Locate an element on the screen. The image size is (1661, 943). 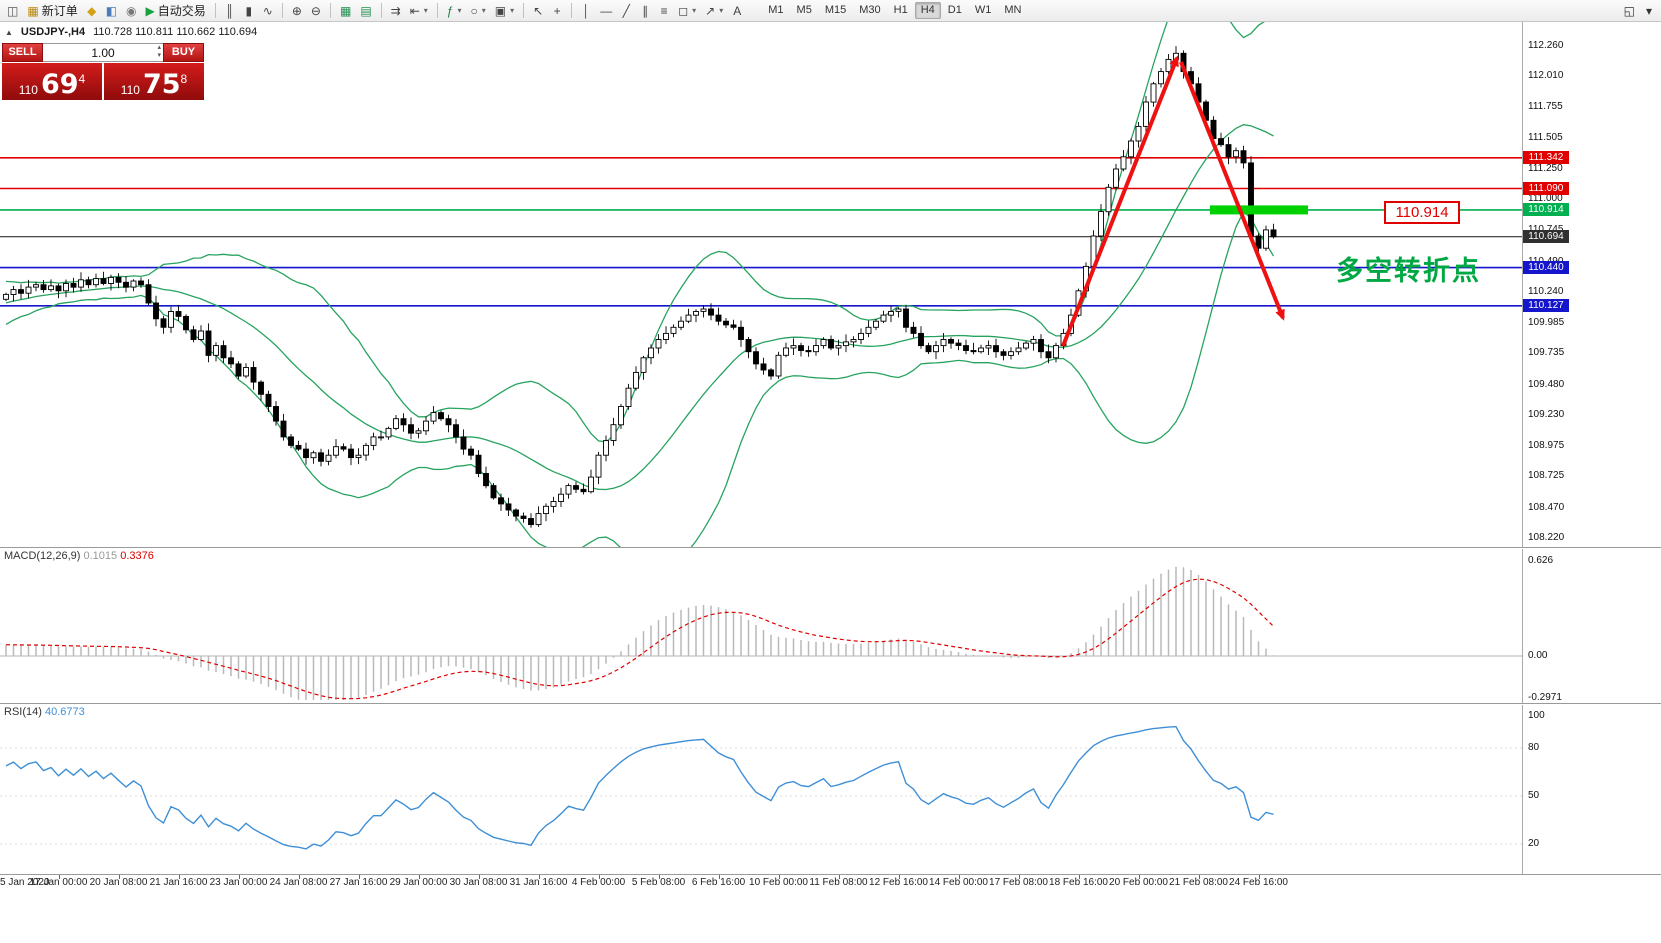
price-level-flag: 111.090 is located at coordinates (1546, 188).